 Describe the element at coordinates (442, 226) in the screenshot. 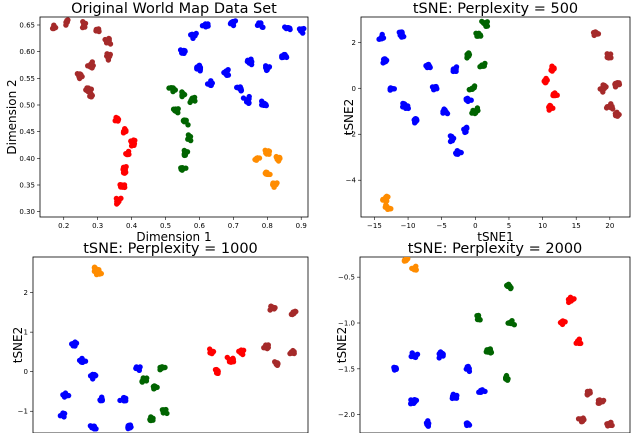

I see `x-tick-label: −5` at that location.